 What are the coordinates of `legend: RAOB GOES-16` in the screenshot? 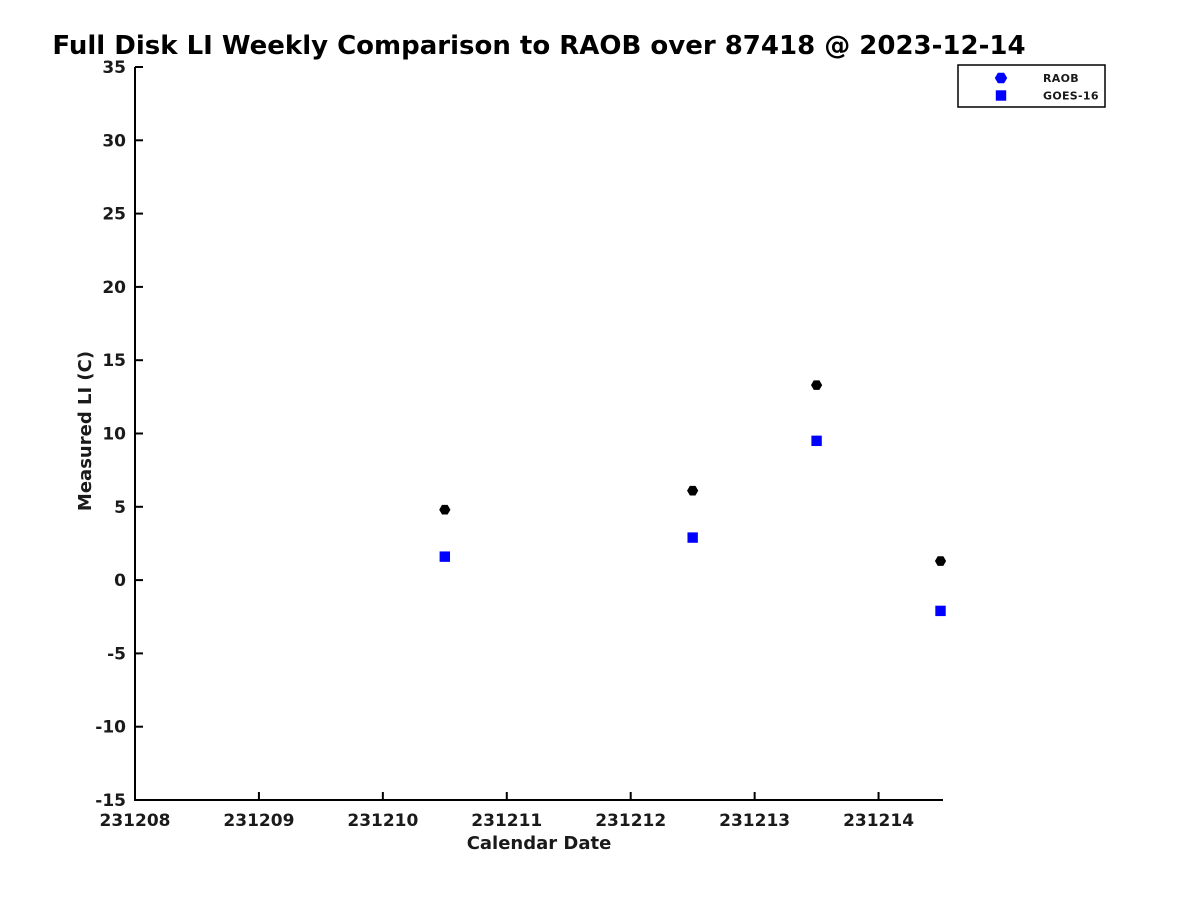 It's located at (1031, 86).